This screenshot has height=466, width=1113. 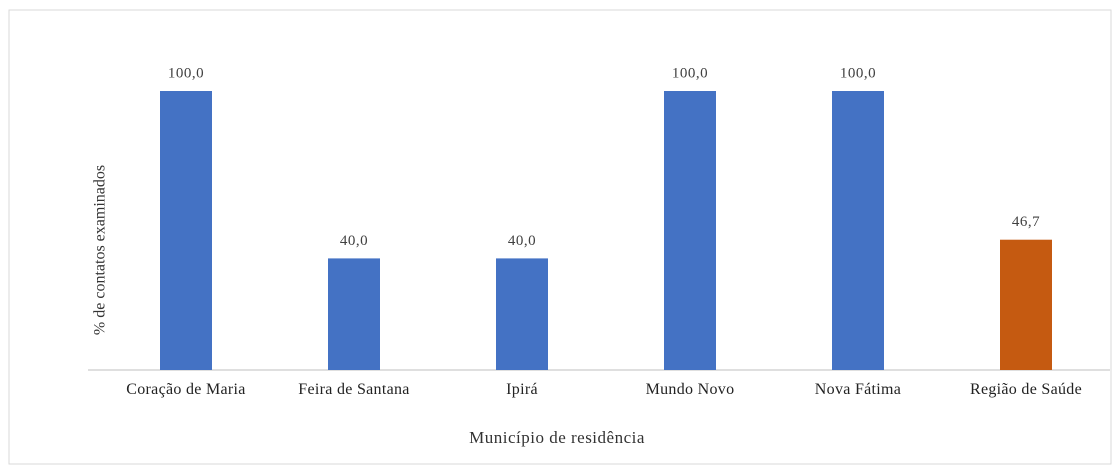 What do you see at coordinates (690, 389) in the screenshot?
I see `x-tick-label: Mundo Novo` at bounding box center [690, 389].